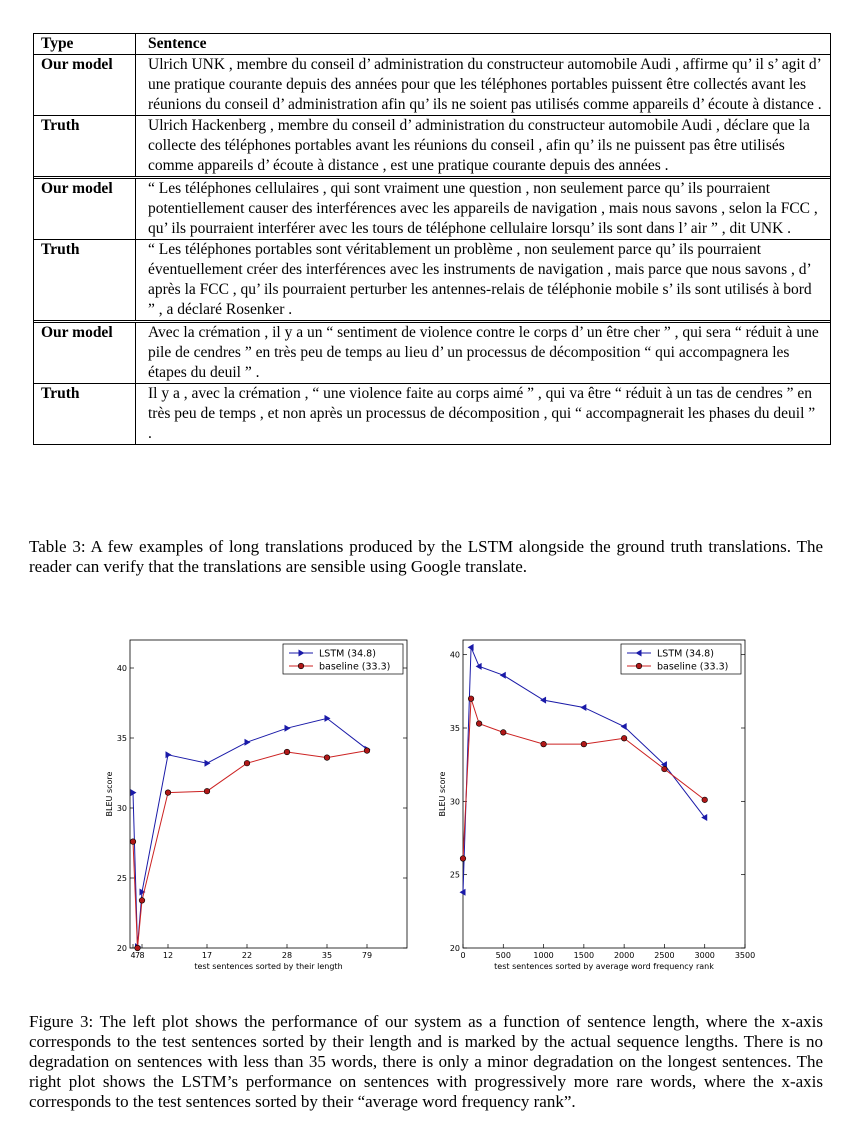  Describe the element at coordinates (177, 43) in the screenshot. I see `header-sentence: Sentence` at that location.